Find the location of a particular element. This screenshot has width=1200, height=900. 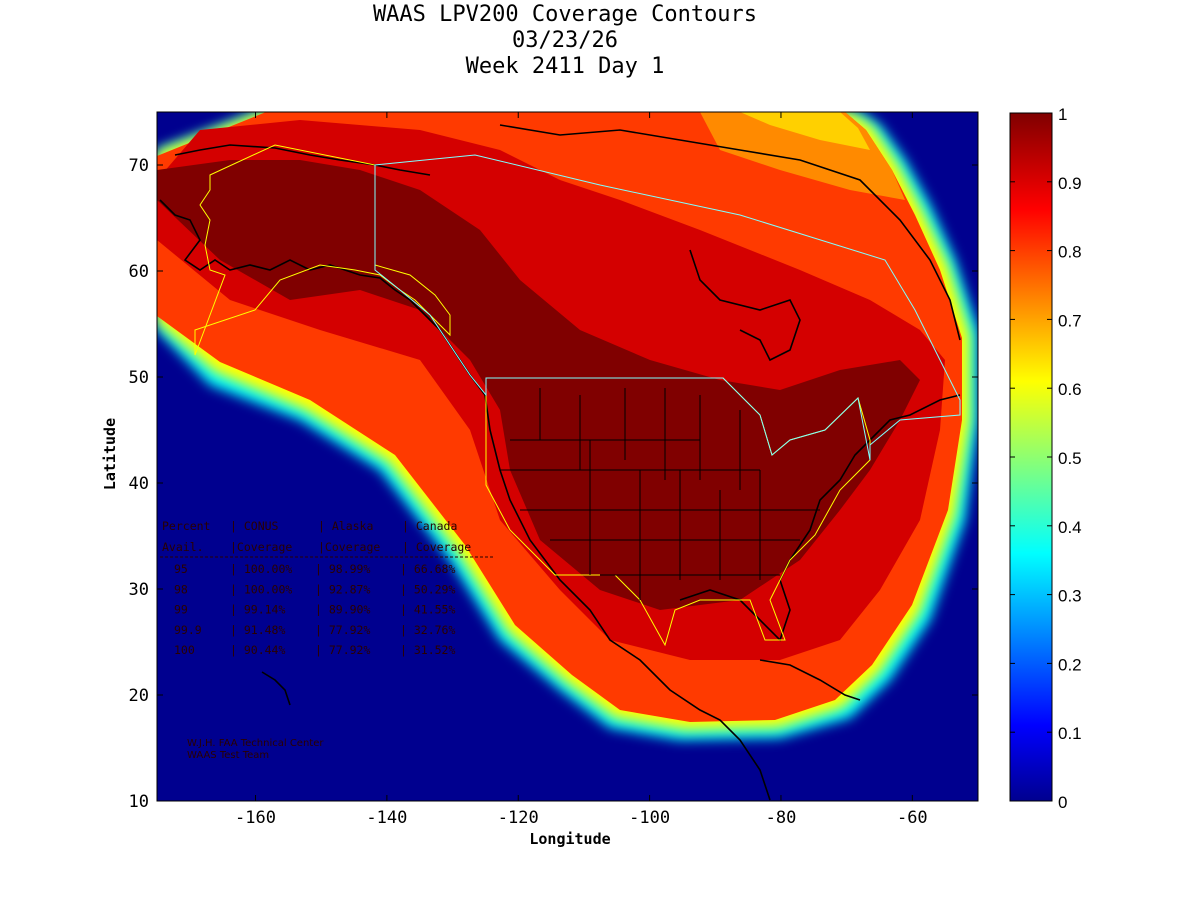

title-line-2: 03/23/26 is located at coordinates (565, 40).